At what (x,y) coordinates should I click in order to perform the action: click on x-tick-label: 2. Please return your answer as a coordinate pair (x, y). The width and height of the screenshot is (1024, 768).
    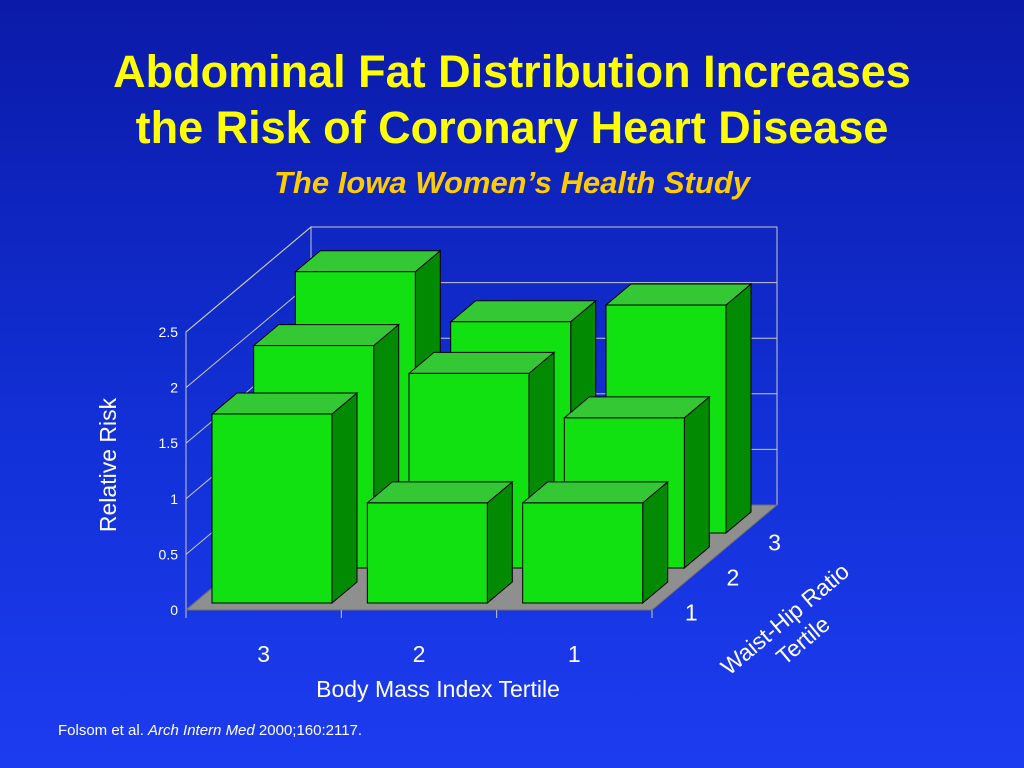
    Looking at the image, I should click on (419, 654).